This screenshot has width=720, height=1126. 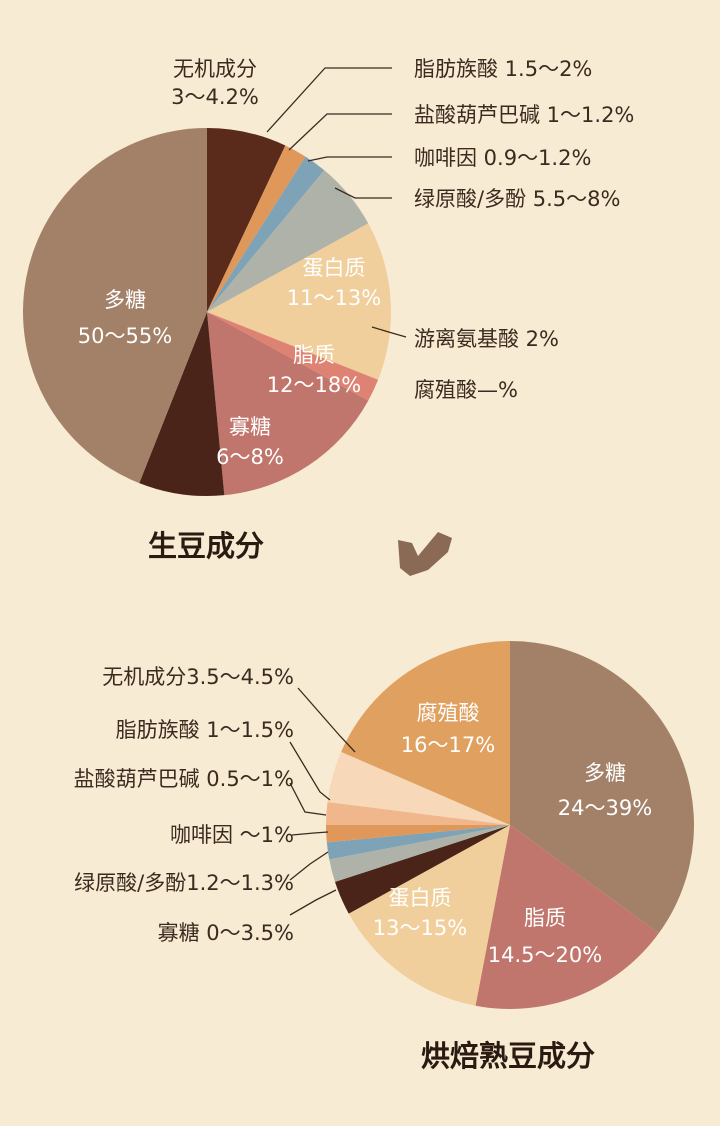 I want to click on raw-label-lipid-range: 12～18%, so click(x=314, y=385).